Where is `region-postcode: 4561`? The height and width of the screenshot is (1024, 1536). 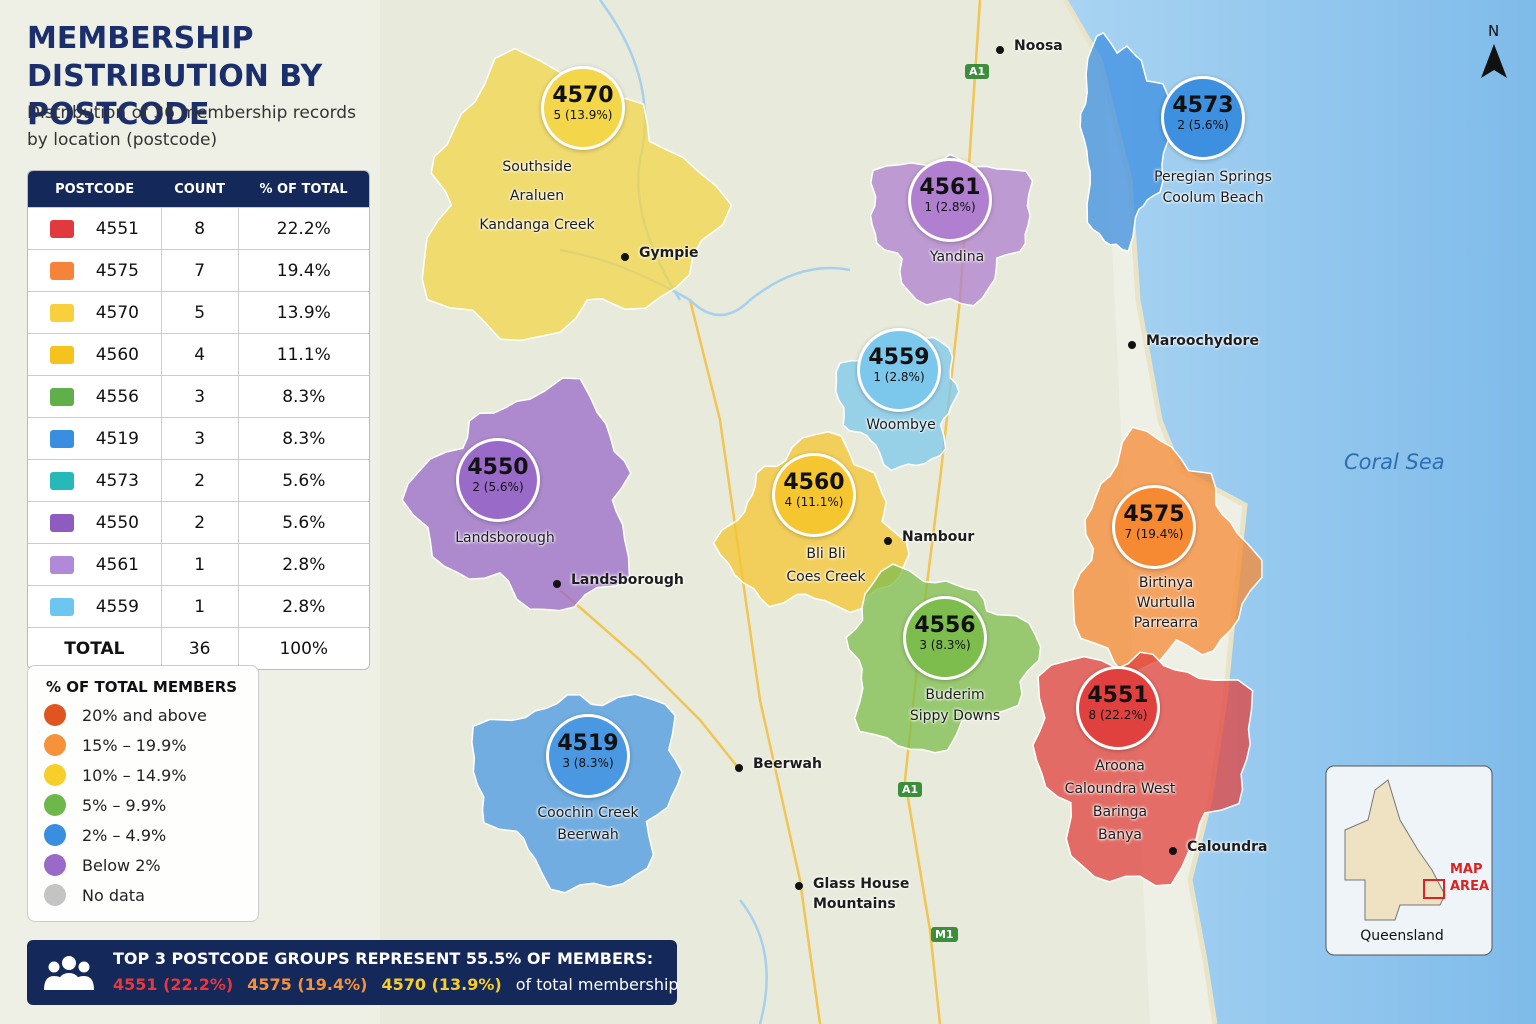
region-postcode: 4561 is located at coordinates (950, 187).